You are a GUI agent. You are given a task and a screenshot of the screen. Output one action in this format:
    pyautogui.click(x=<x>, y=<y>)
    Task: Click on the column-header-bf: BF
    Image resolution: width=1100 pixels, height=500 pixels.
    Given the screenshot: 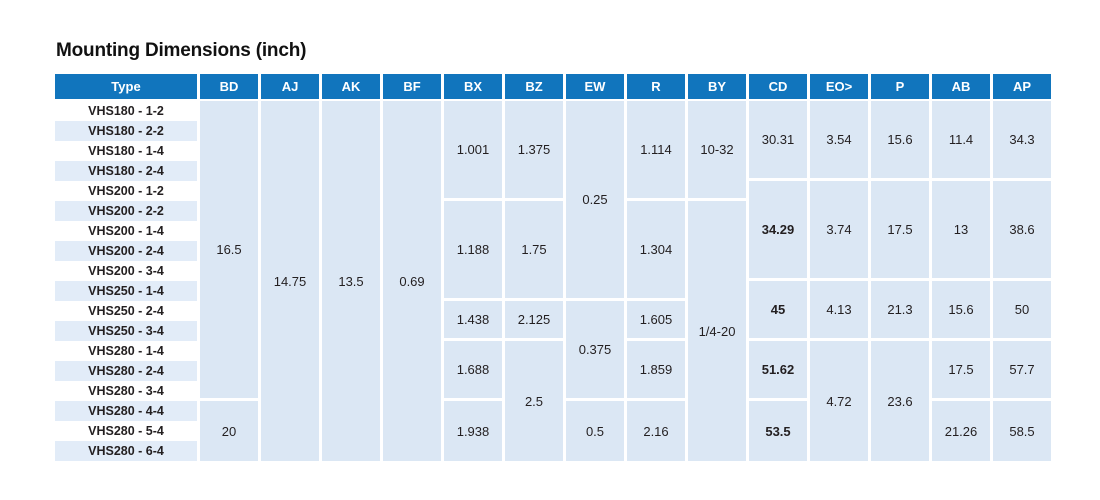 What is the action you would take?
    pyautogui.click(x=412, y=87)
    